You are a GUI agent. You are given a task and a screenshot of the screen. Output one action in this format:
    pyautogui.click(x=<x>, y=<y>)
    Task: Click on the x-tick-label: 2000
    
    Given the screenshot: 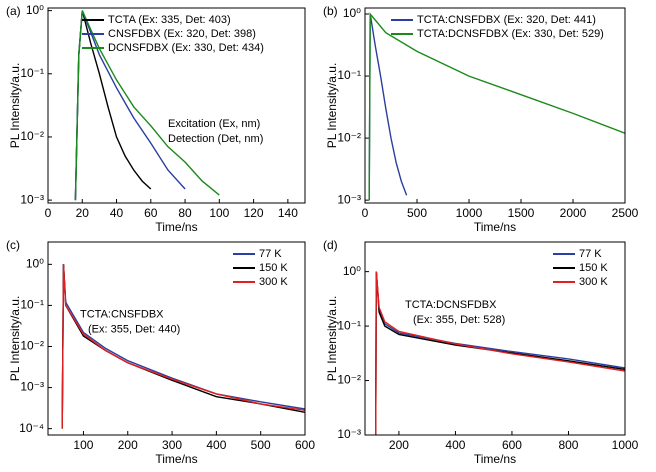 What is the action you would take?
    pyautogui.click(x=573, y=213)
    